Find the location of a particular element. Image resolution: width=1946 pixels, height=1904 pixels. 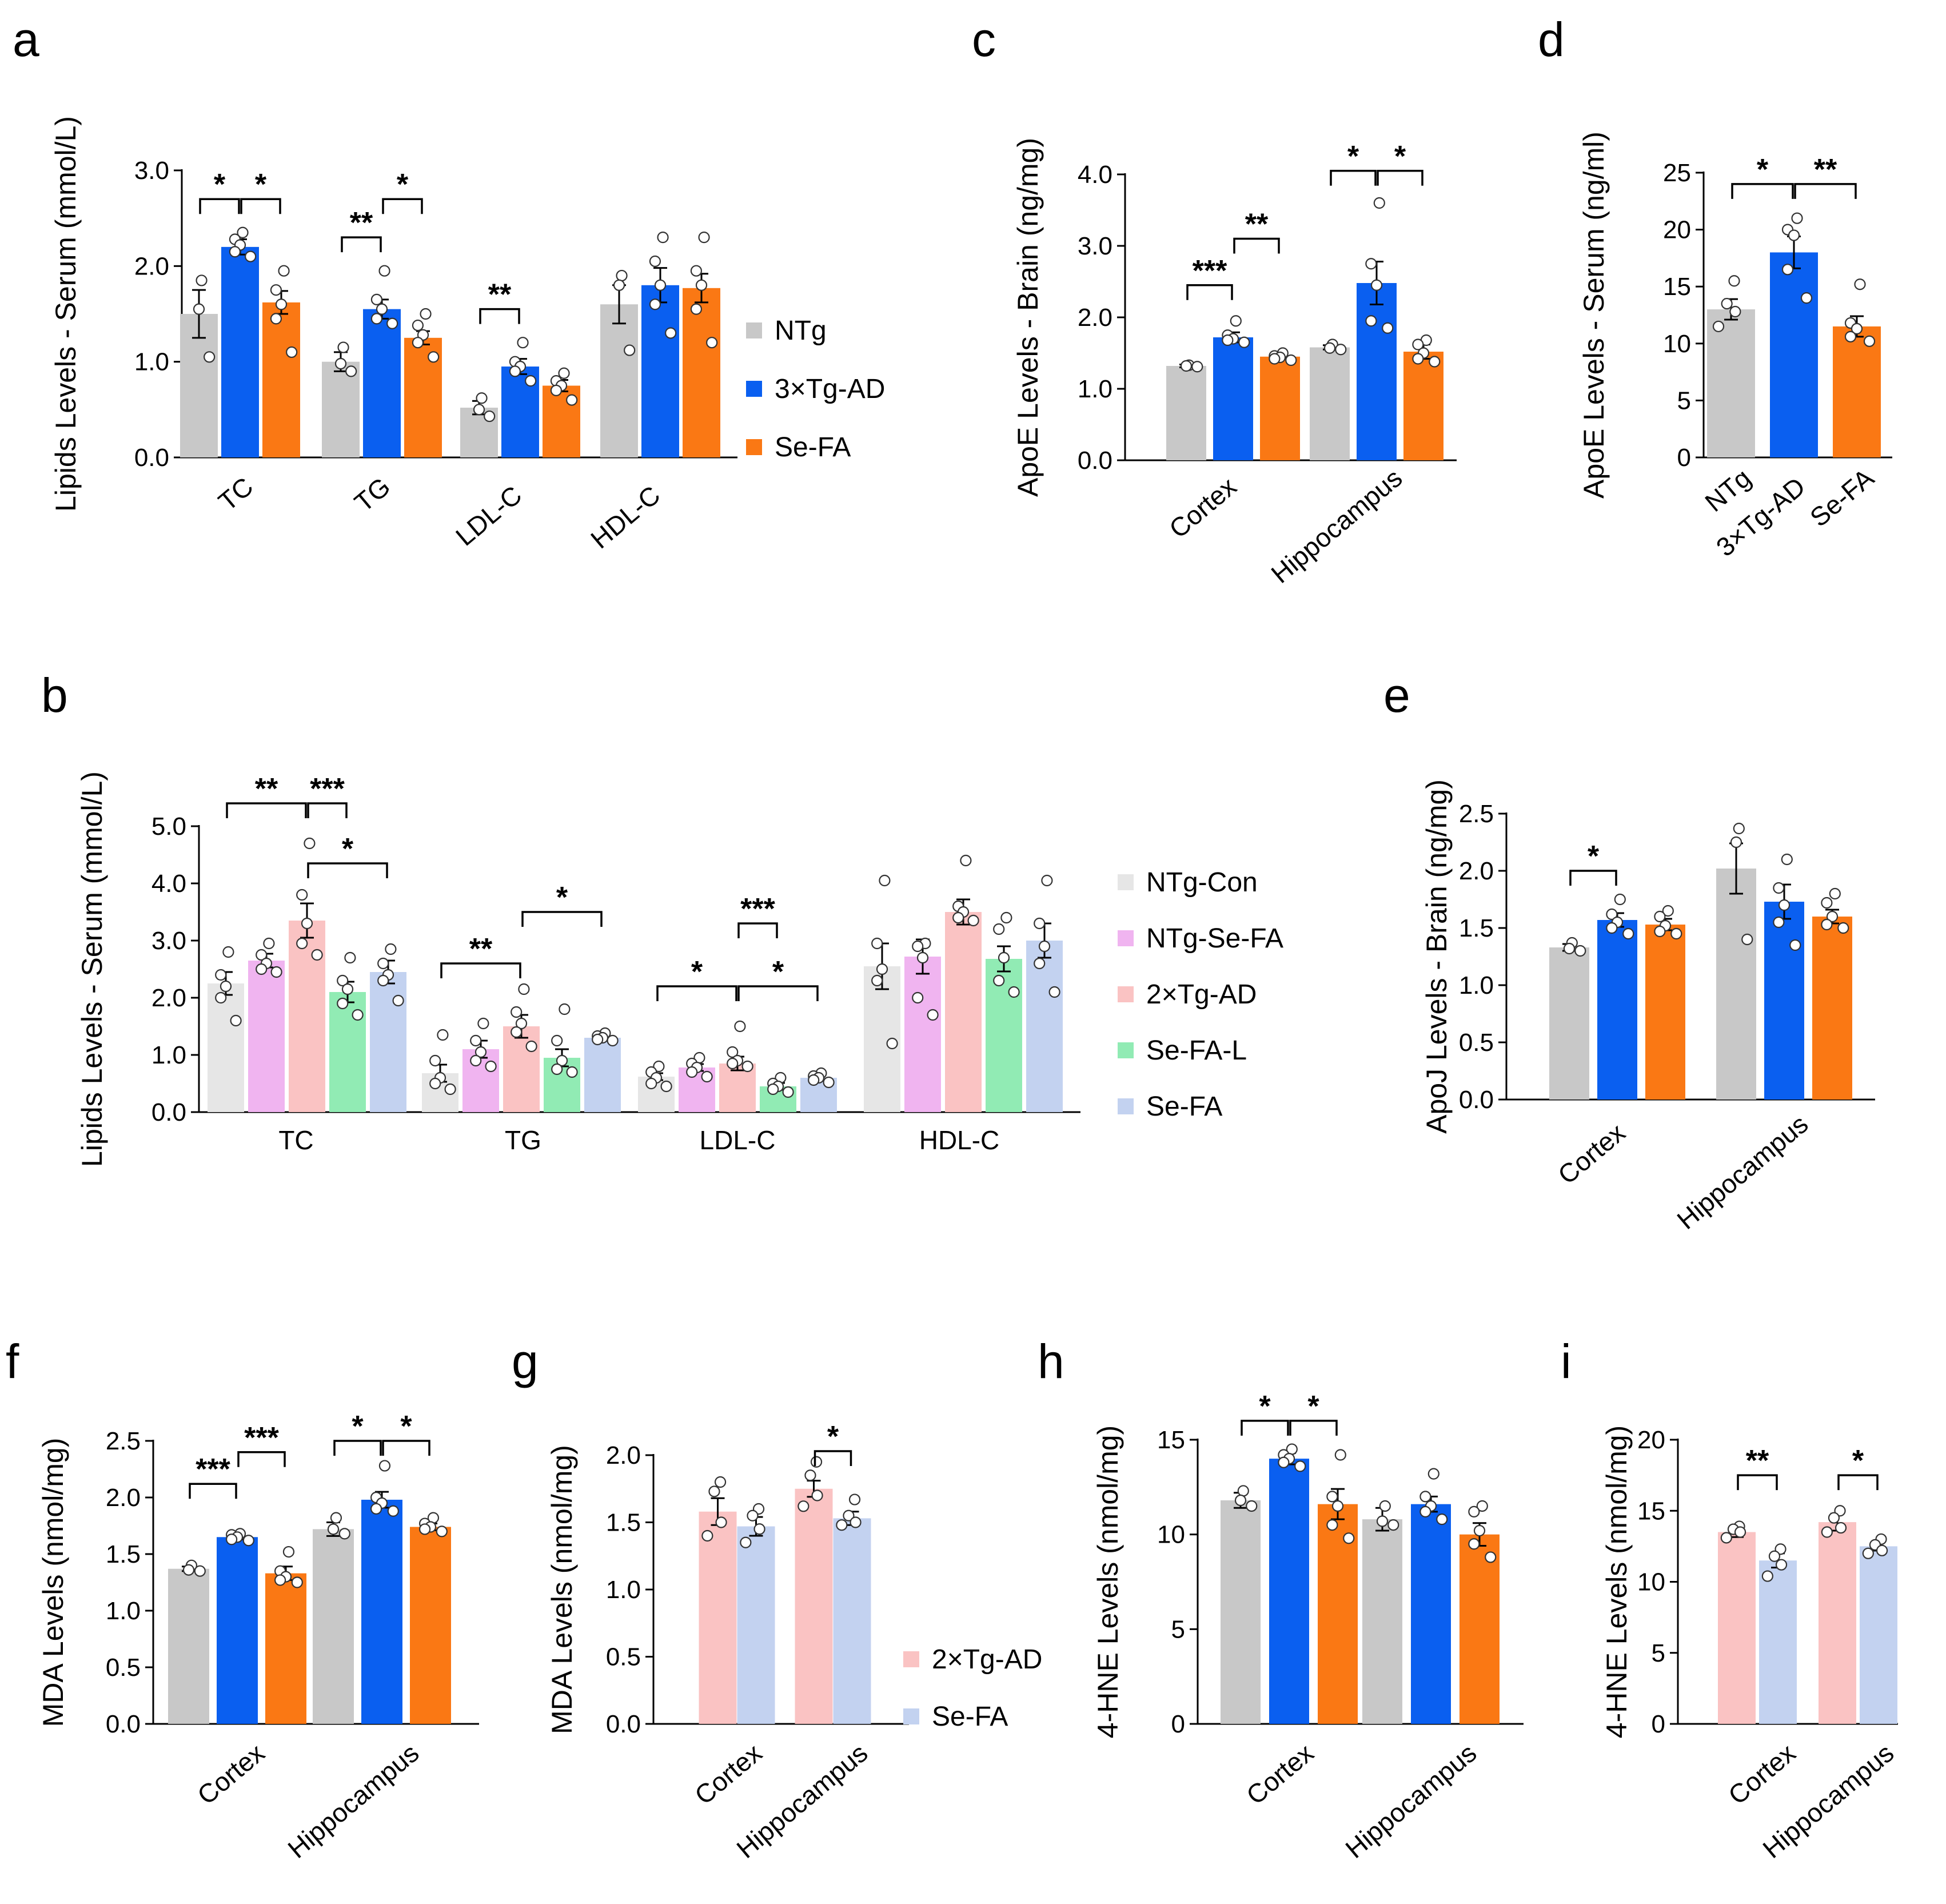

panel-letter: i is located at coordinates (1566, 1361).